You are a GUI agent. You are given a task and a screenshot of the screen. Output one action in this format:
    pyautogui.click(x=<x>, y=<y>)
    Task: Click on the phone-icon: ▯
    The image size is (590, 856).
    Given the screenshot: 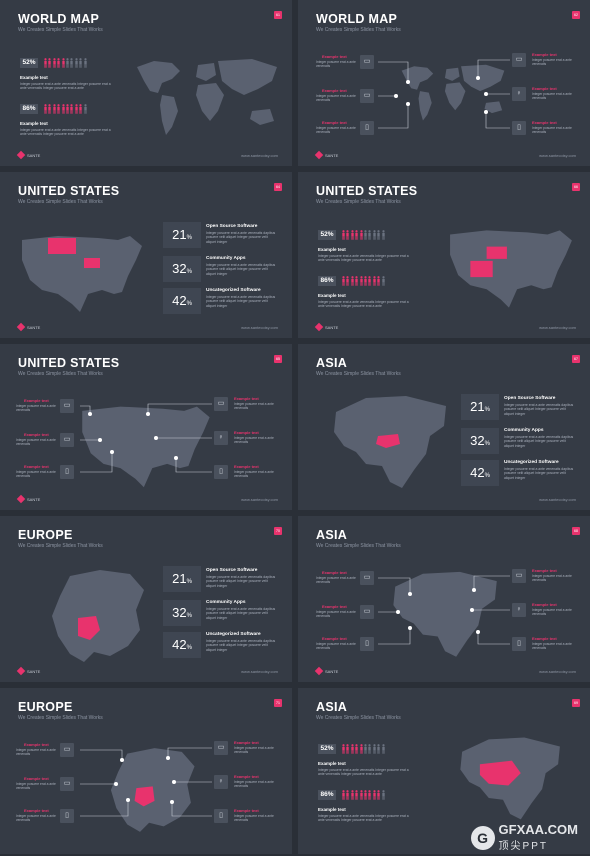 What is the action you would take?
    pyautogui.click(x=221, y=472)
    